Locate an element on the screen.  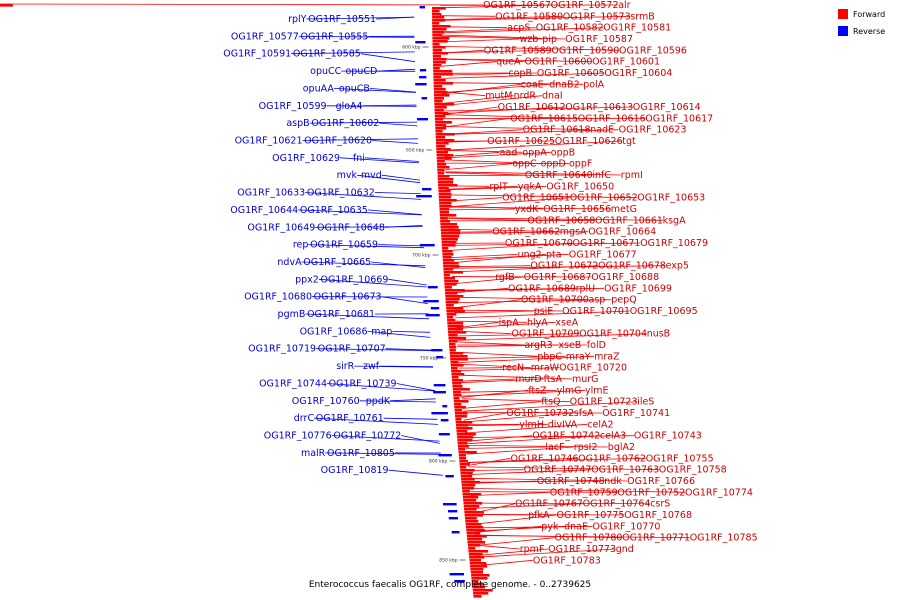
reverse-gene-label: OG1RF_10648 is located at coordinates (351, 227).